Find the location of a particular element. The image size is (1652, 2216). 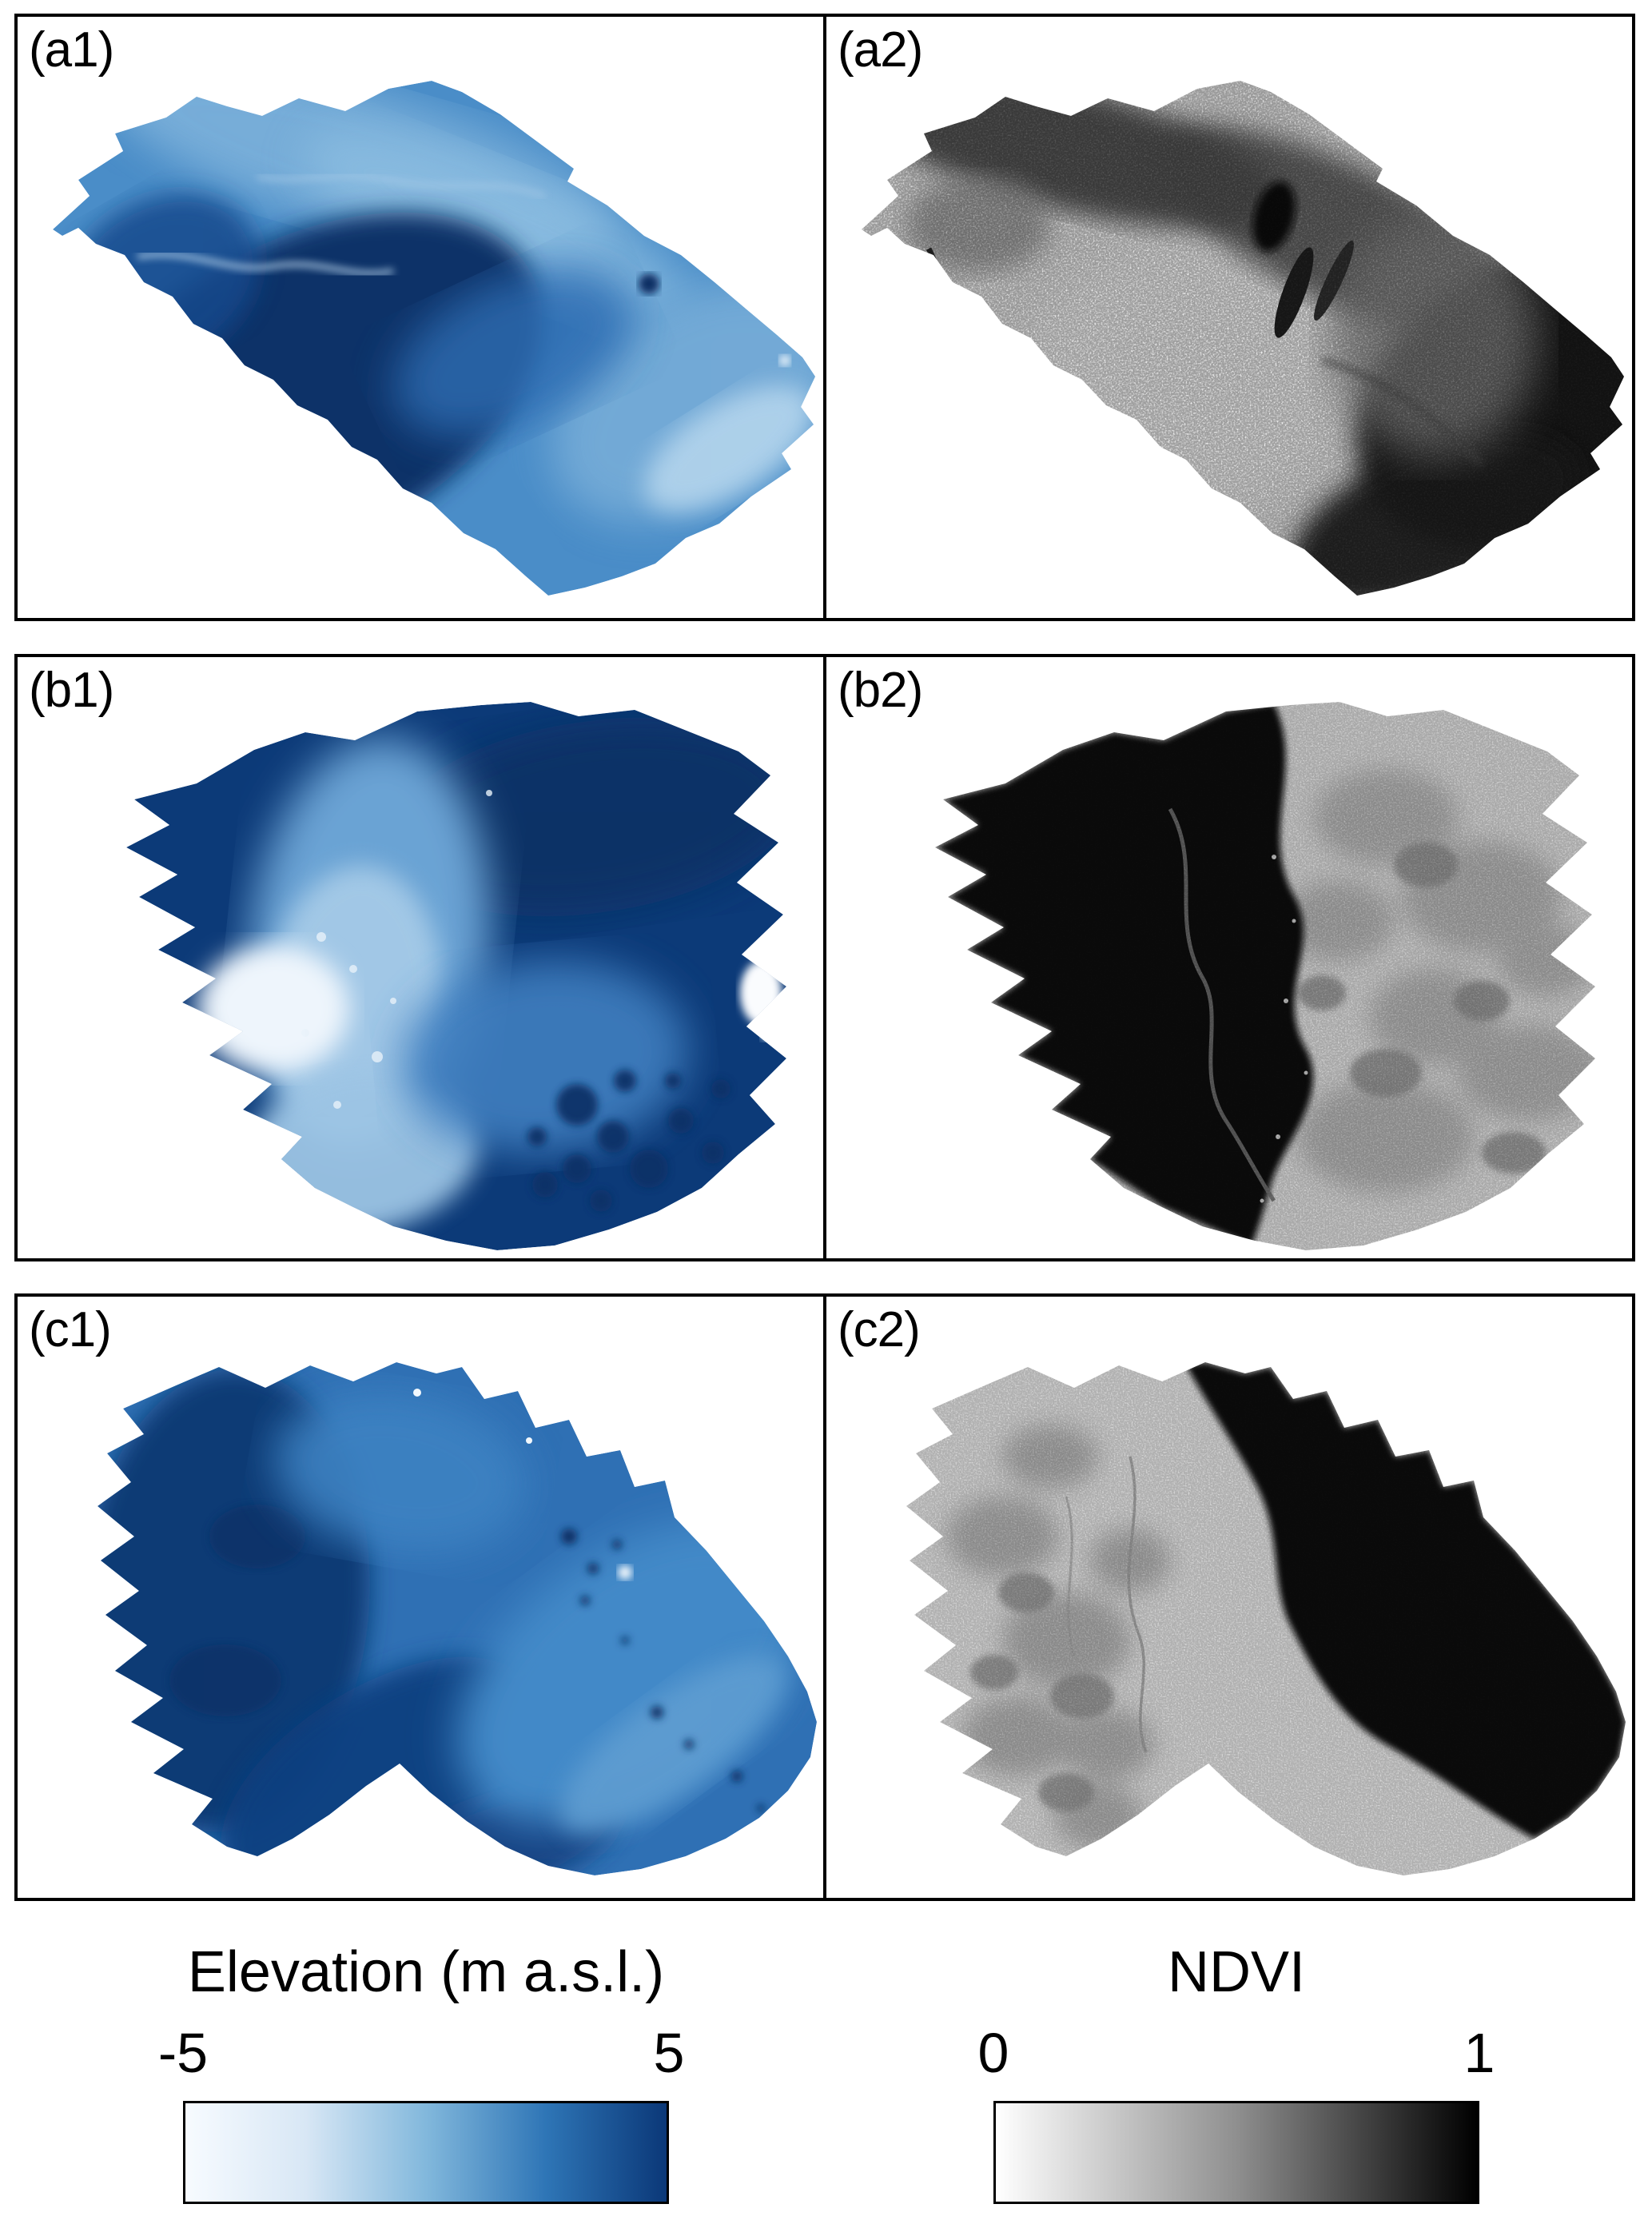

legend-elevation-min-tick: -5 is located at coordinates (183, 2053).